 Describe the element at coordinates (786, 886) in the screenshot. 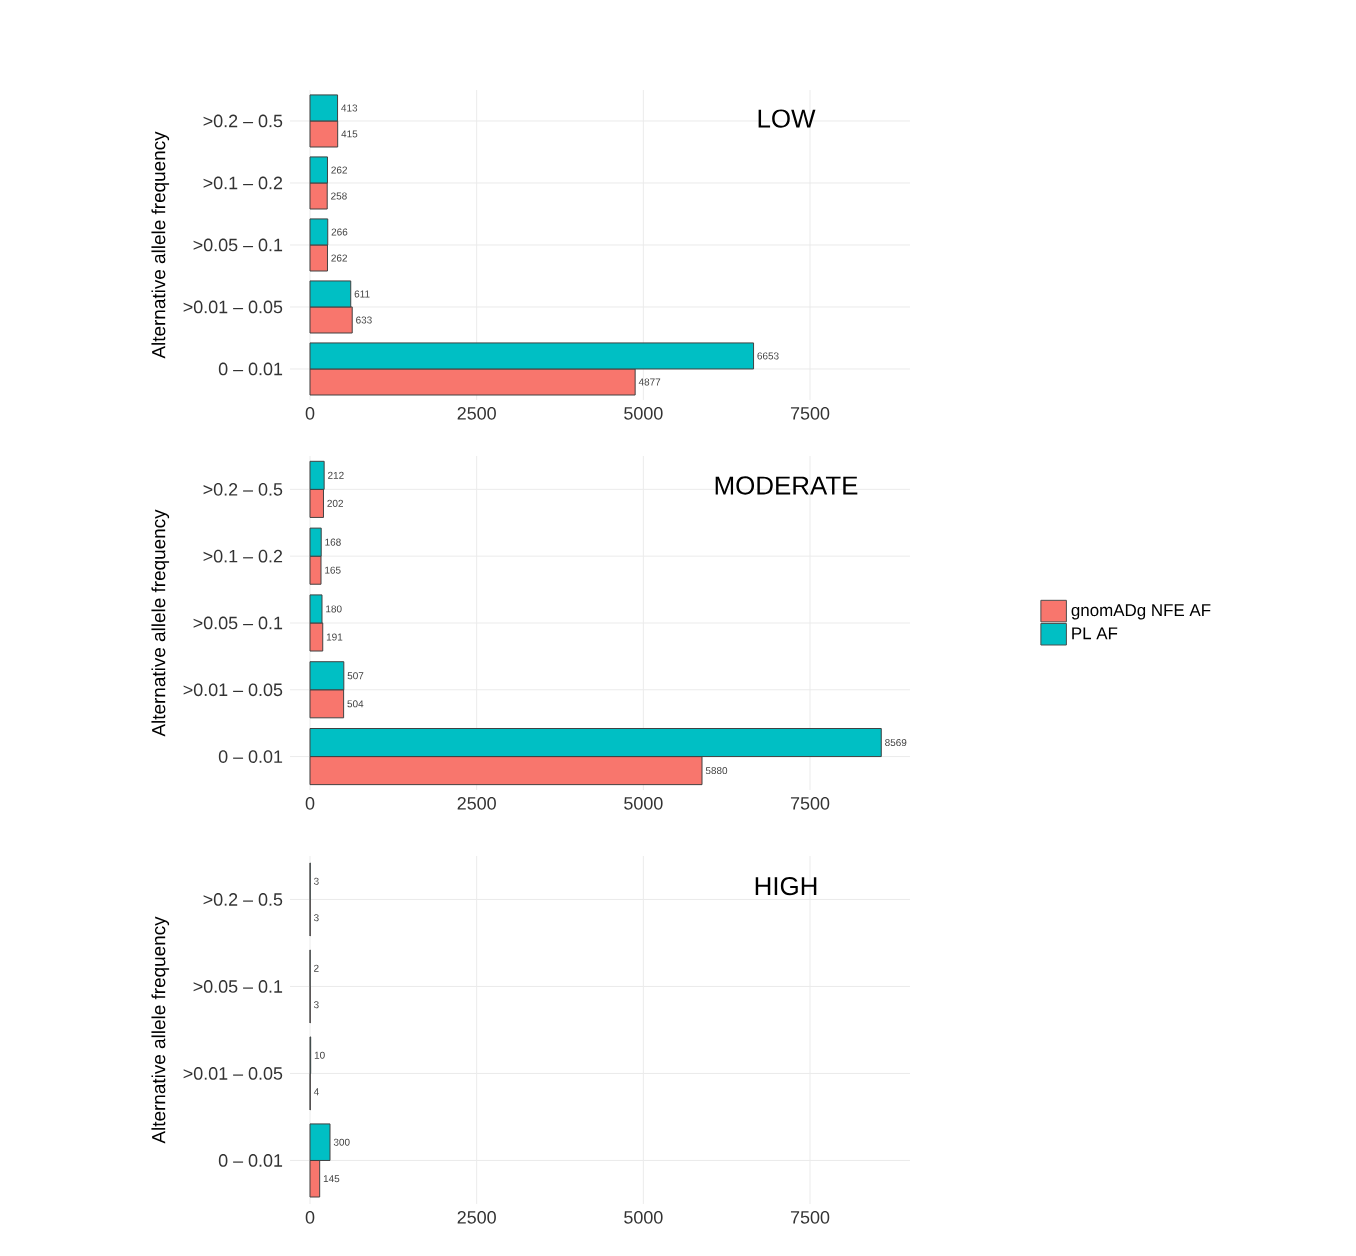

I see `text: HIGH` at that location.